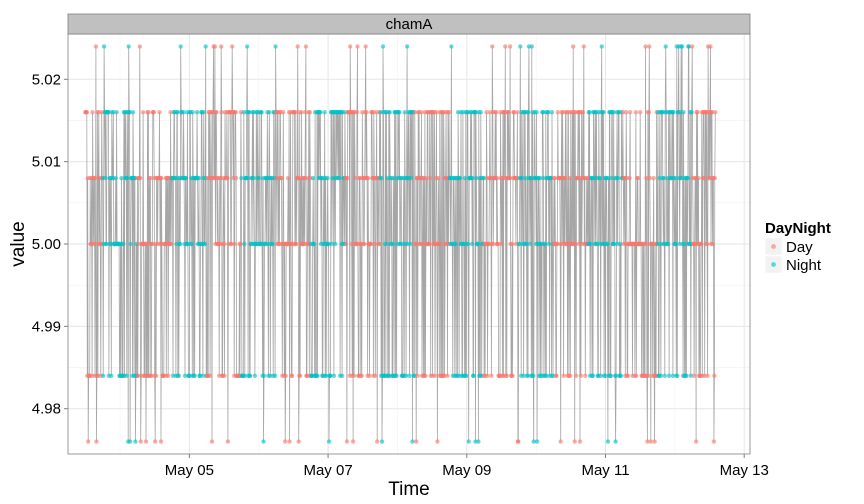 The width and height of the screenshot is (864, 504). What do you see at coordinates (773, 246) in the screenshot?
I see `legend-marker-day` at bounding box center [773, 246].